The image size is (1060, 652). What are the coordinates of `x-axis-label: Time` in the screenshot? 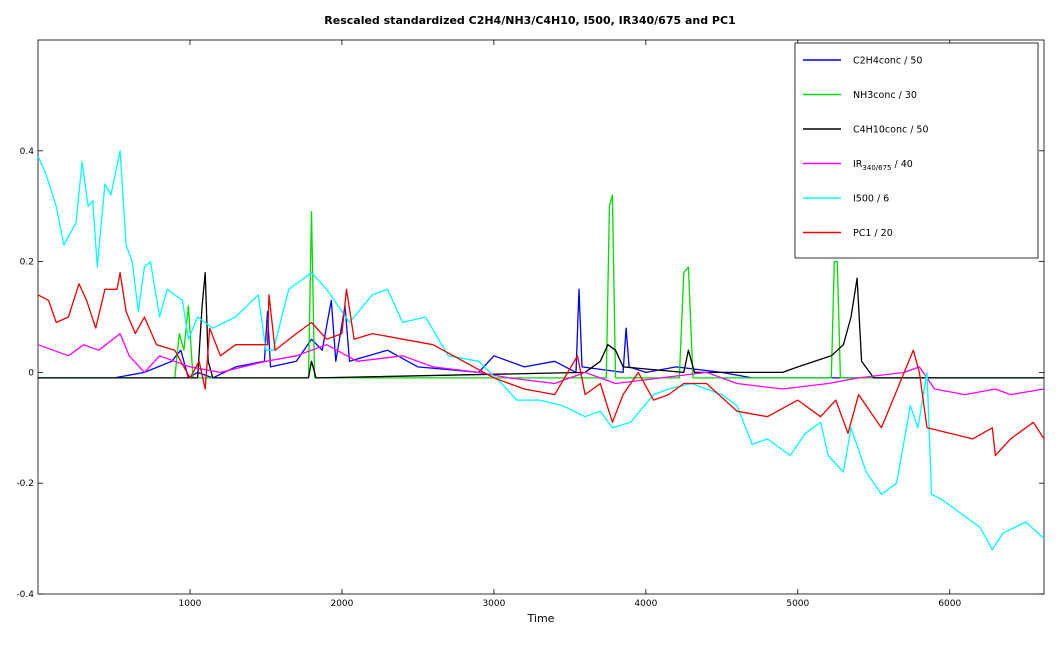 It's located at (541, 618).